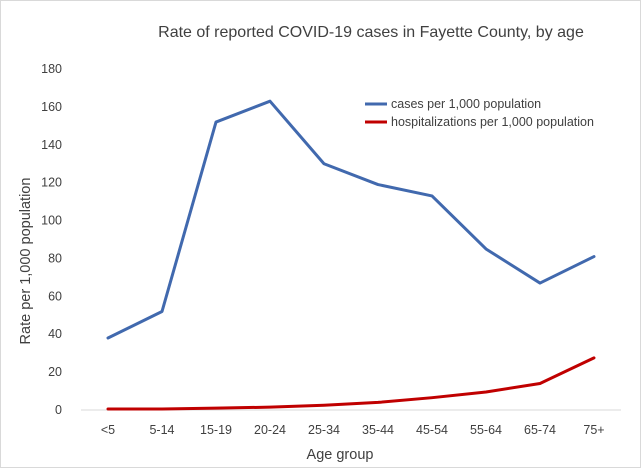 This screenshot has height=471, width=643. Describe the element at coordinates (55, 296) in the screenshot. I see `y-tick-label: 60` at that location.